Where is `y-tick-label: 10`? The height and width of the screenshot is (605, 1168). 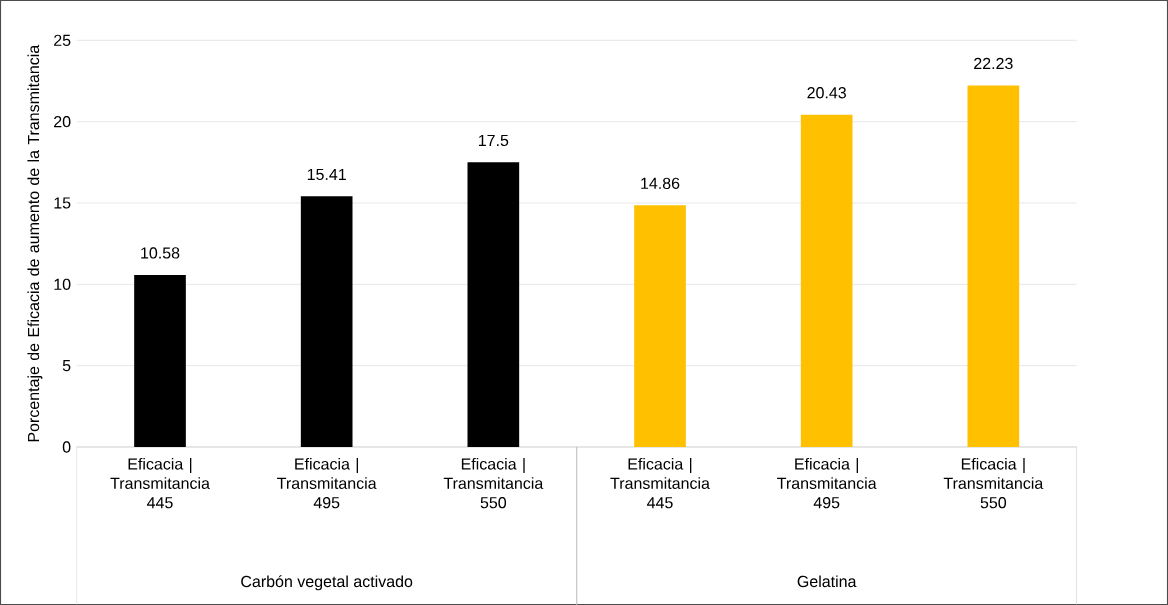 y-tick-label: 10 is located at coordinates (62, 284).